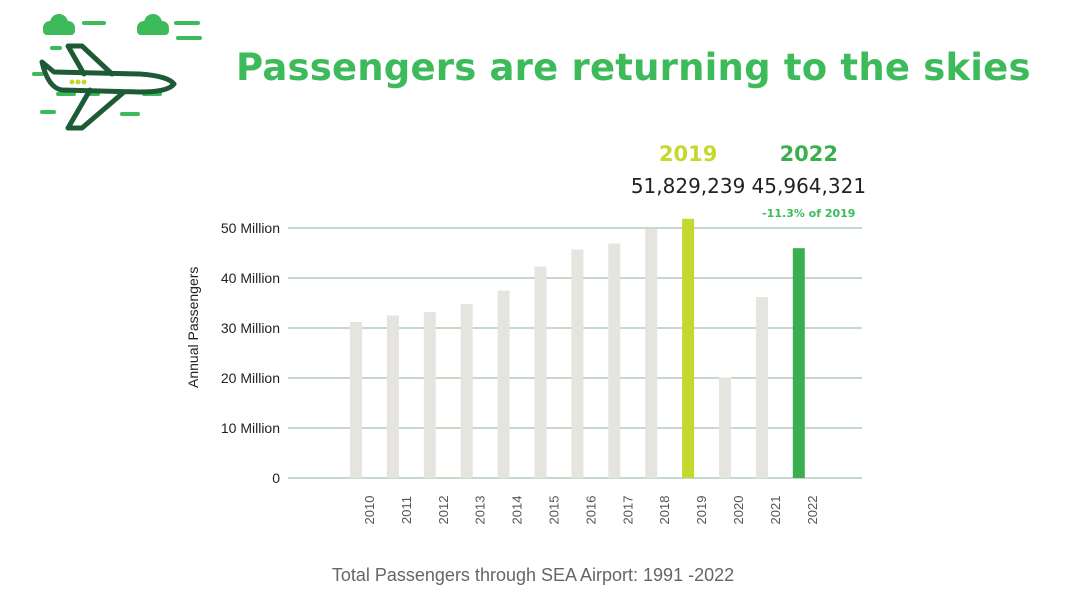 This screenshot has height=600, width=1066. I want to click on bar-2022, so click(798, 363).